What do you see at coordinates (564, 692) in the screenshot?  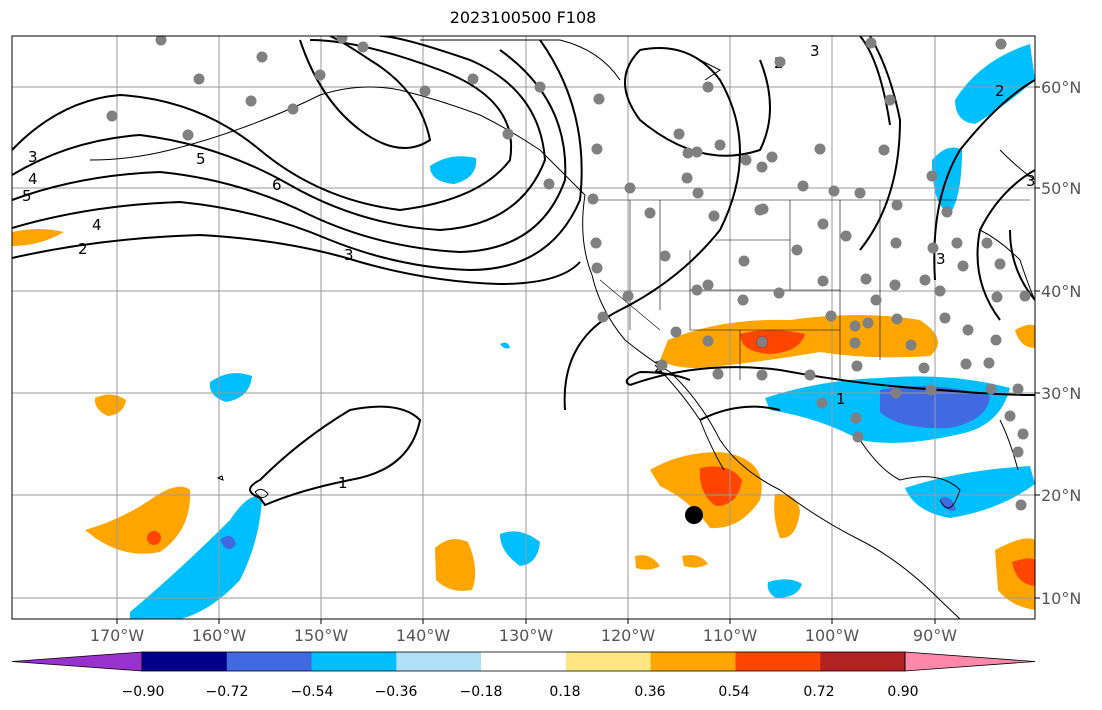 I see `colorbar-label: 0.18` at bounding box center [564, 692].